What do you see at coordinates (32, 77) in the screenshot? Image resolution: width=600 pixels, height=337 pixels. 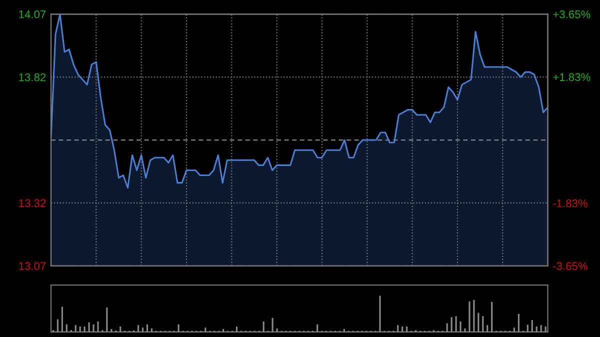 I see `y-tick-label: 13.82` at bounding box center [32, 77].